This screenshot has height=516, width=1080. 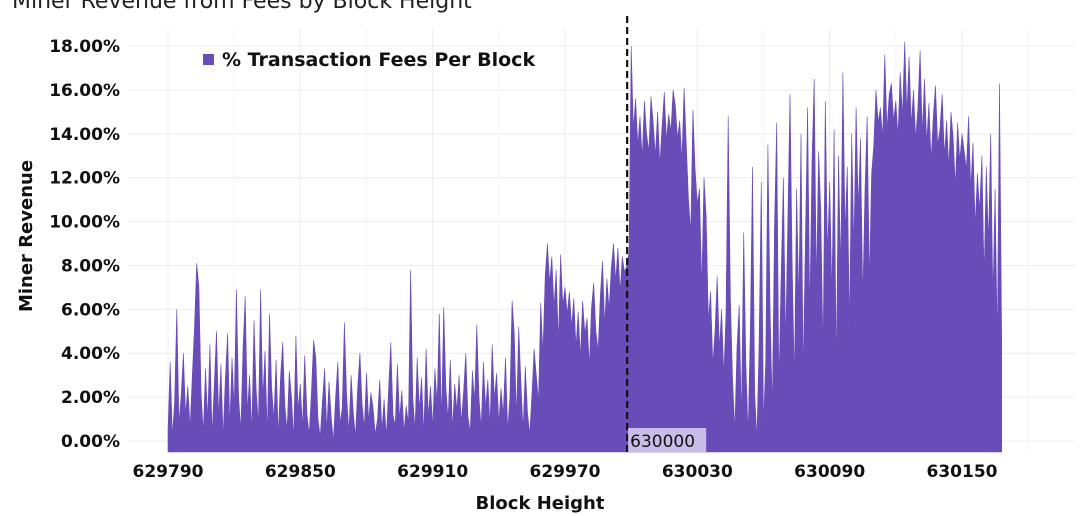 What do you see at coordinates (84, 91) in the screenshot?
I see `y-tick-label: 16.00%` at bounding box center [84, 91].